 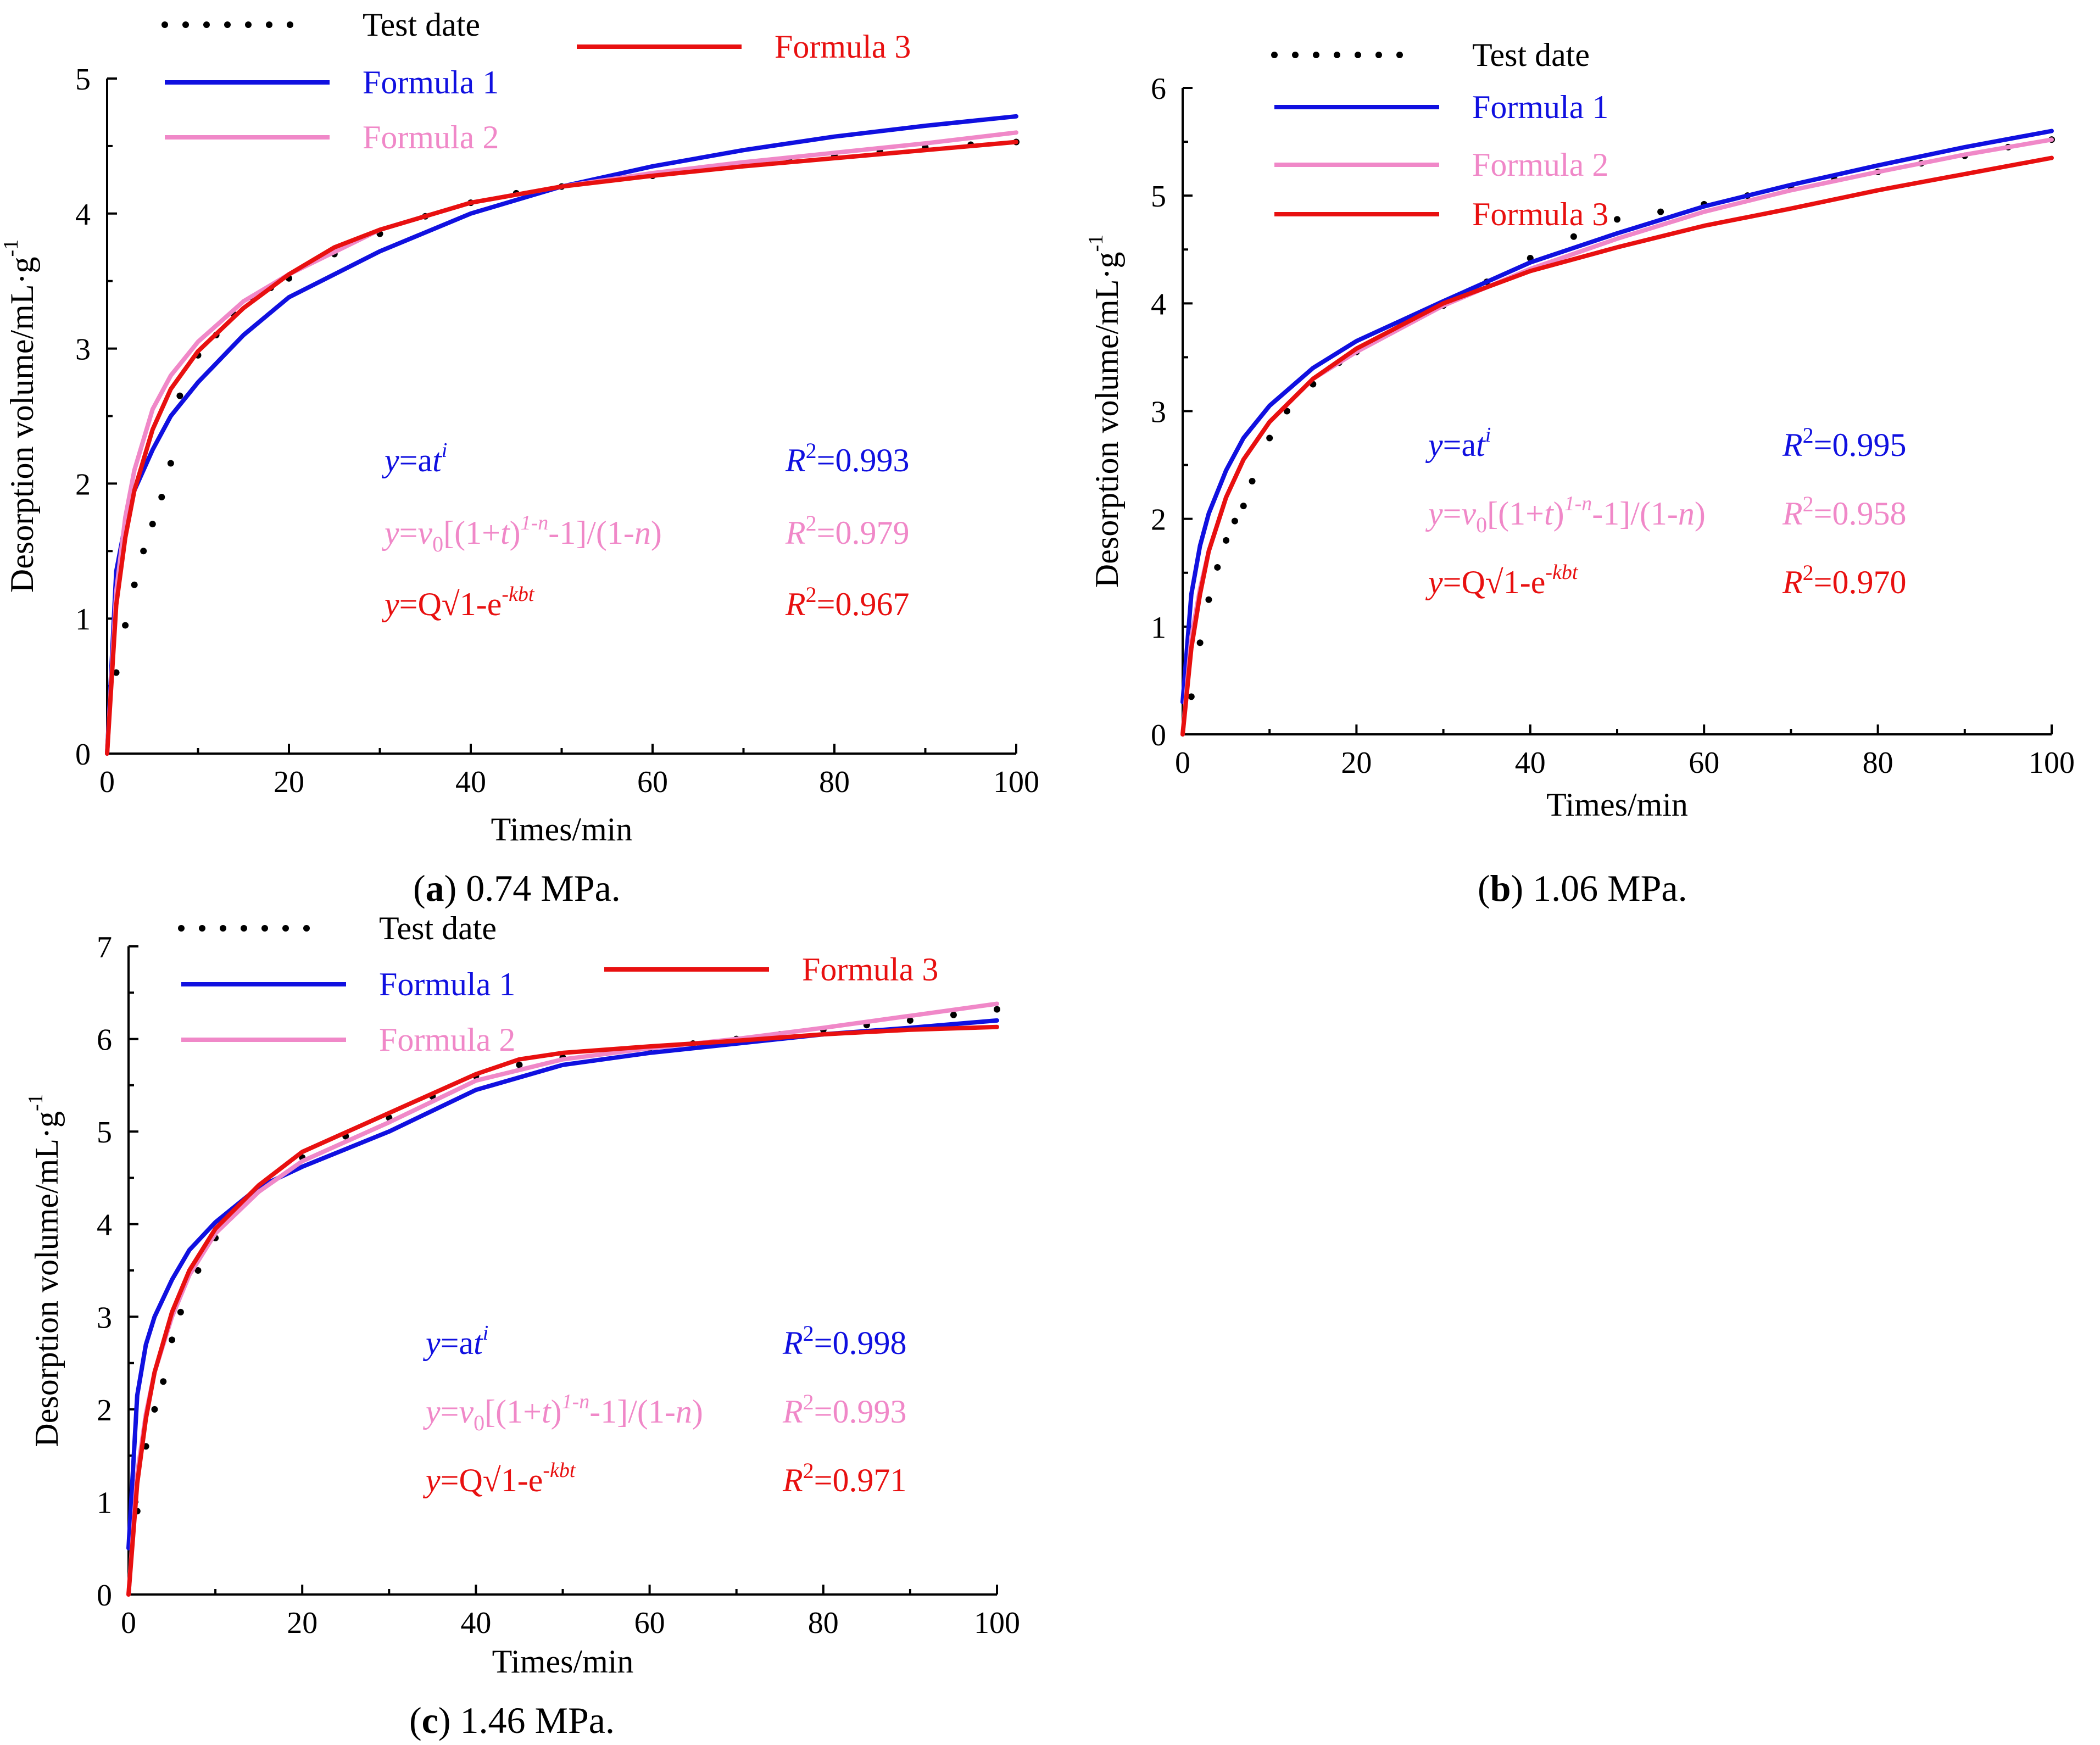 I want to click on panel-caption: (b) 1.06 MPa., so click(x=1582, y=888).